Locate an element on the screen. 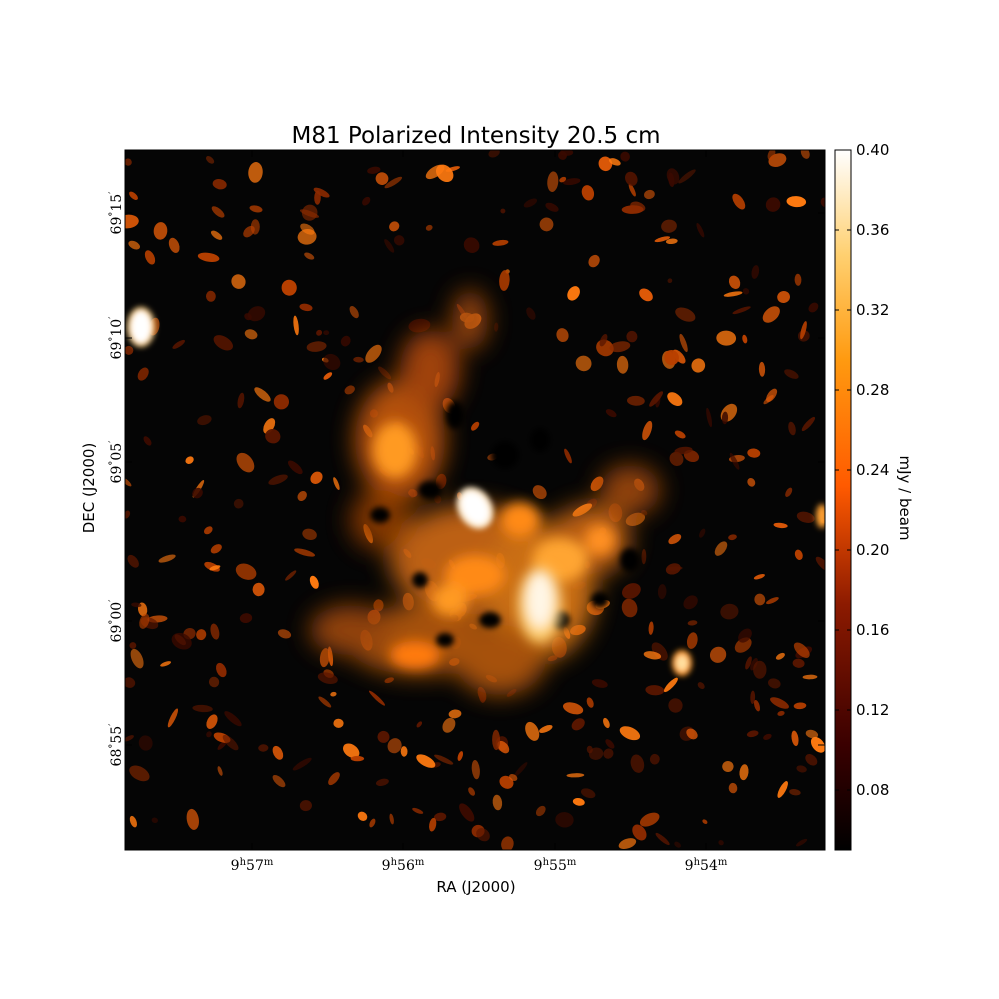 Image resolution: width=999 pixels, height=999 pixels. tick-label: 9h55m is located at coordinates (555, 866).